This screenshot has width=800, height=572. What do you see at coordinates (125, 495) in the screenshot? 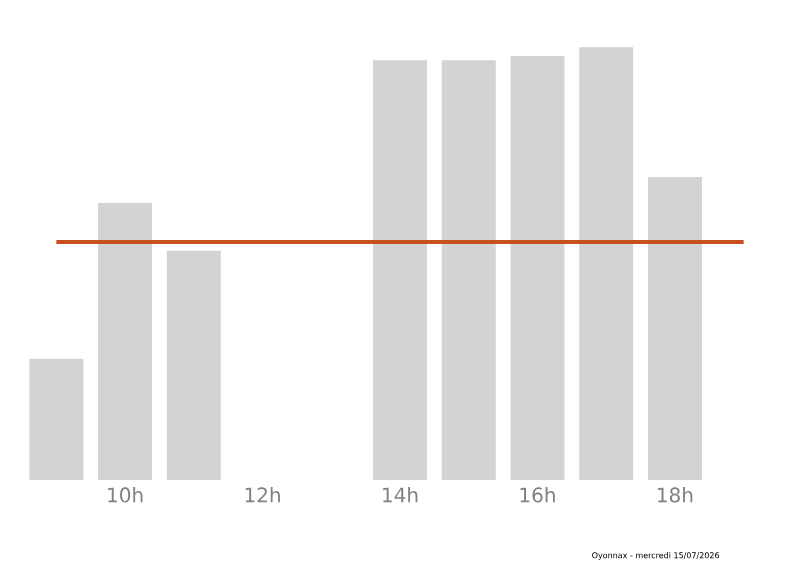
I see `x-tick-label: 10h` at bounding box center [125, 495].